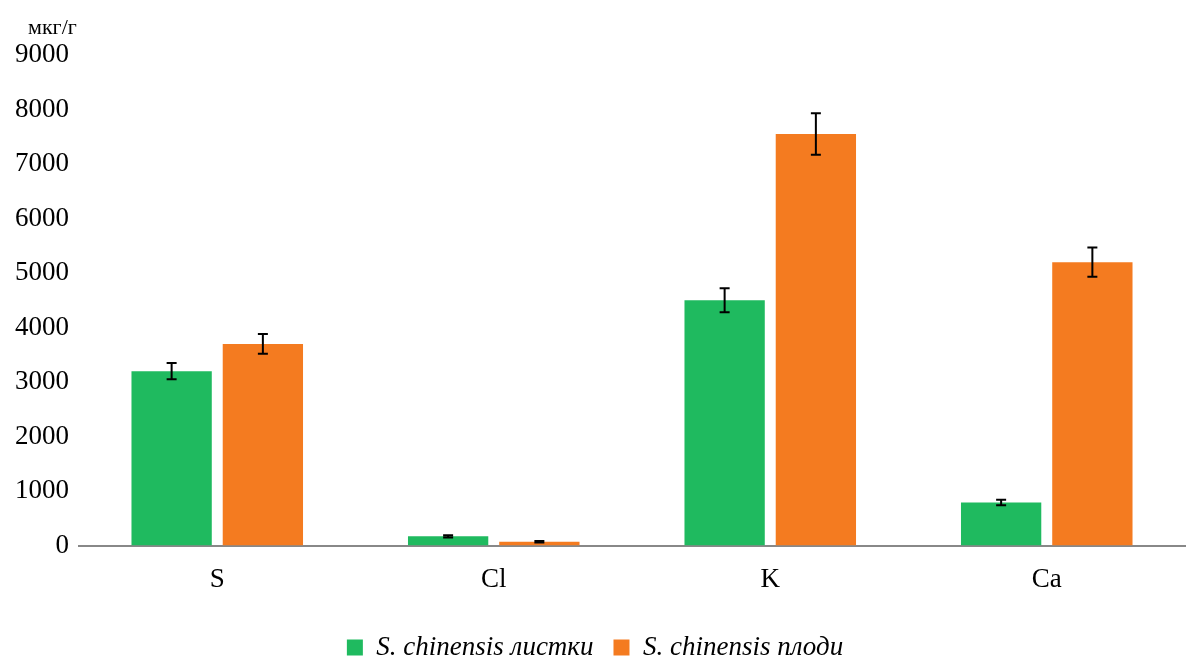 This screenshot has height=671, width=1195. I want to click on x-tick-label: K, so click(770, 577).